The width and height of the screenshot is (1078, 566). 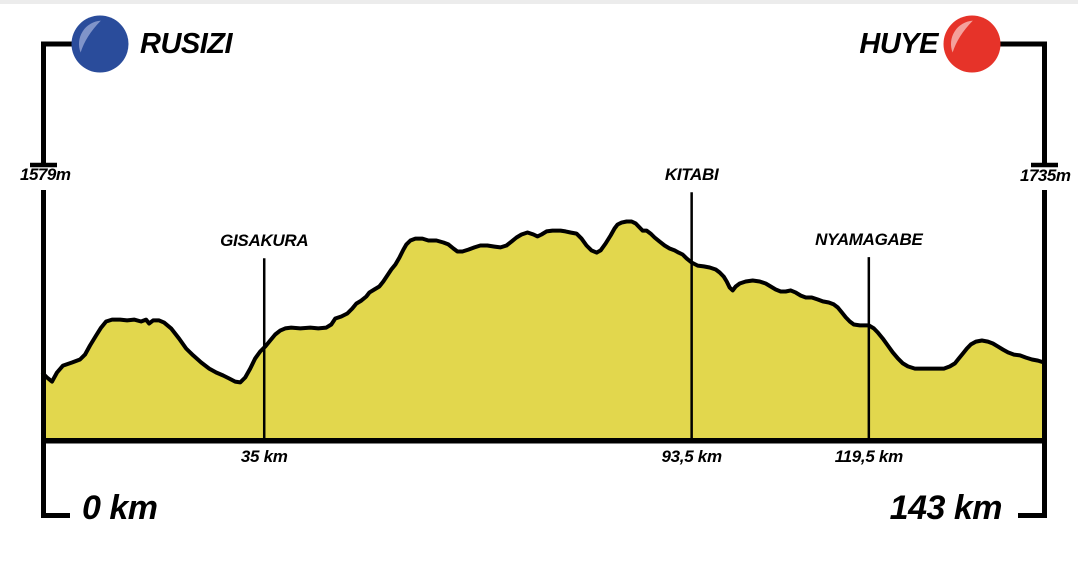 I want to click on start-km-bracket, so click(x=55, y=480).